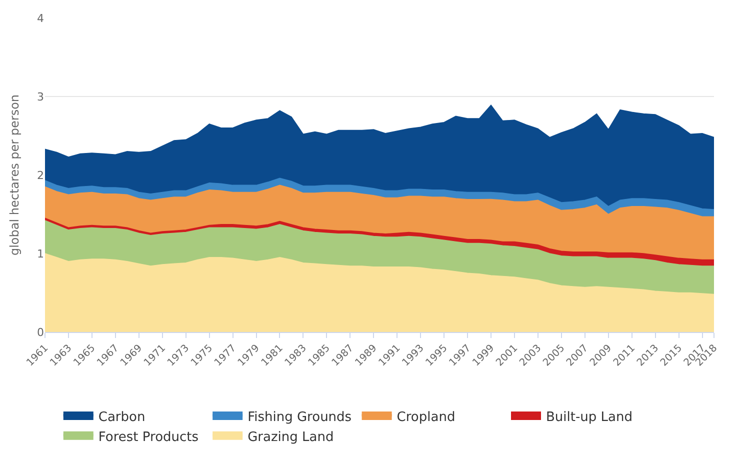 This screenshot has height=463, width=732. What do you see at coordinates (40, 97) in the screenshot?
I see `y-tick-label: 3` at bounding box center [40, 97].